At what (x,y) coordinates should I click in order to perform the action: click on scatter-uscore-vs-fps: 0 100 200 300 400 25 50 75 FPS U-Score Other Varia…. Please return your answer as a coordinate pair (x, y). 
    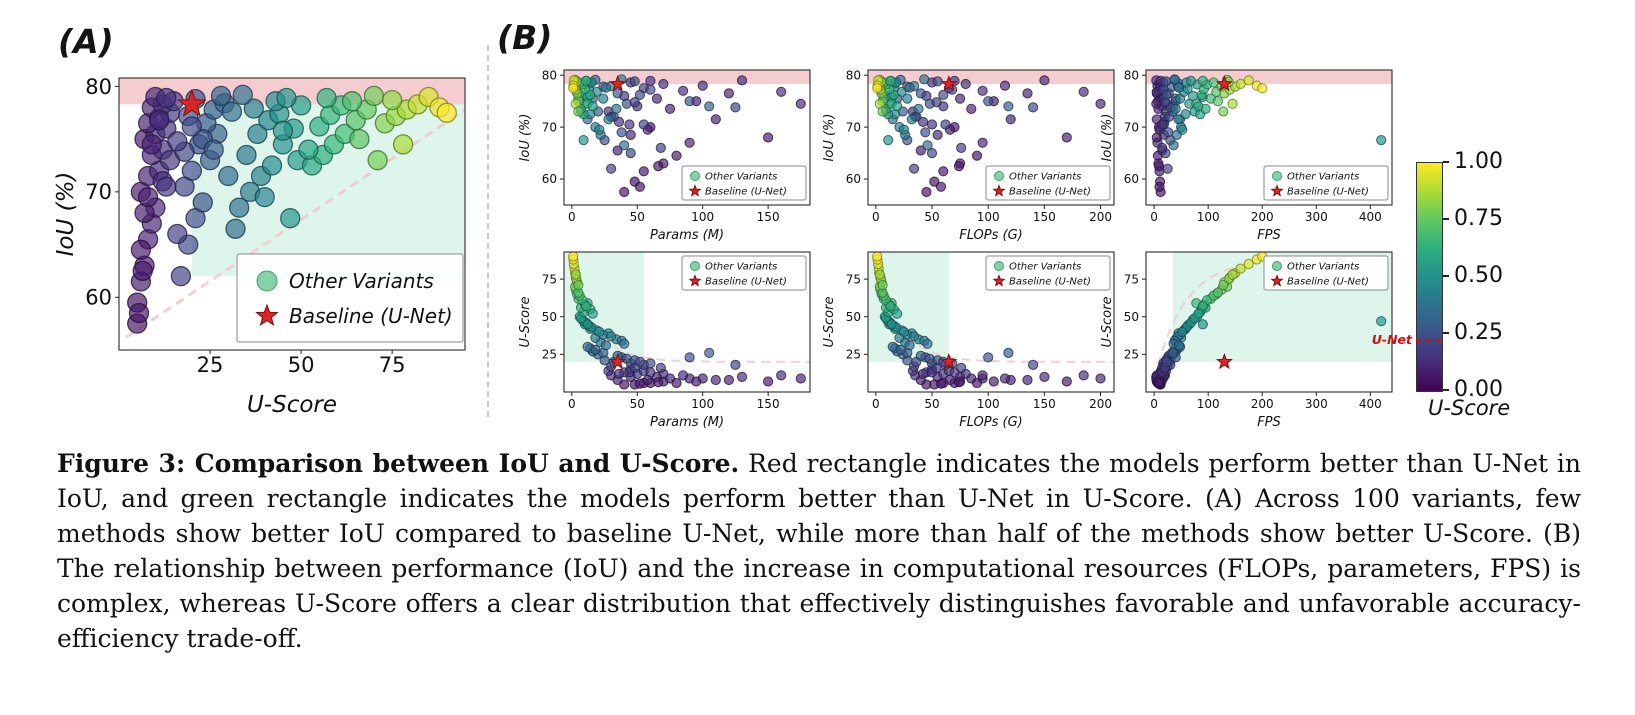
    Looking at the image, I should click on (1246, 340).